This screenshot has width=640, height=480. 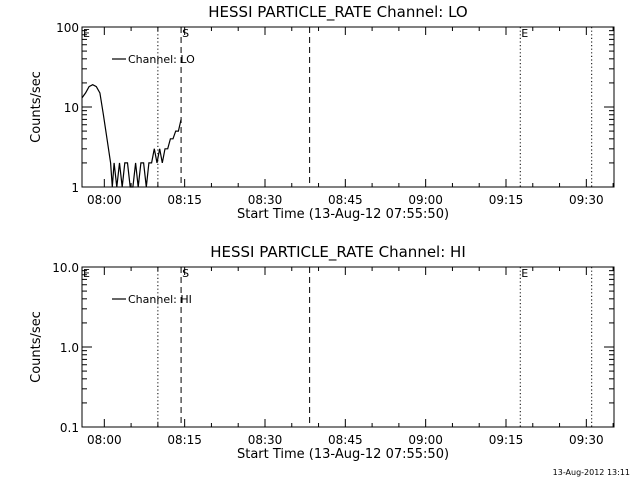 What do you see at coordinates (591, 472) in the screenshot?
I see `footer-timestamp: 13-Aug-2012 13:11` at bounding box center [591, 472].